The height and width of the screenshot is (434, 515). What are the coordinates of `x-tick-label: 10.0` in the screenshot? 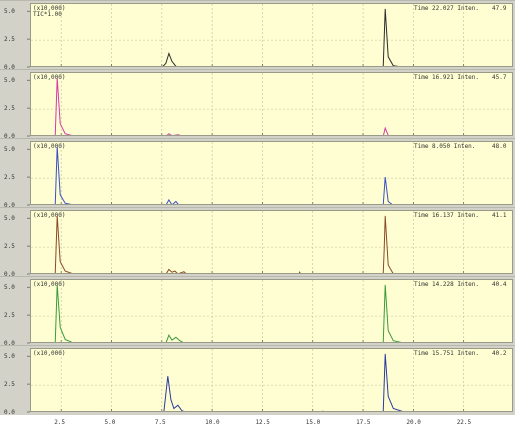 It's located at (212, 422).